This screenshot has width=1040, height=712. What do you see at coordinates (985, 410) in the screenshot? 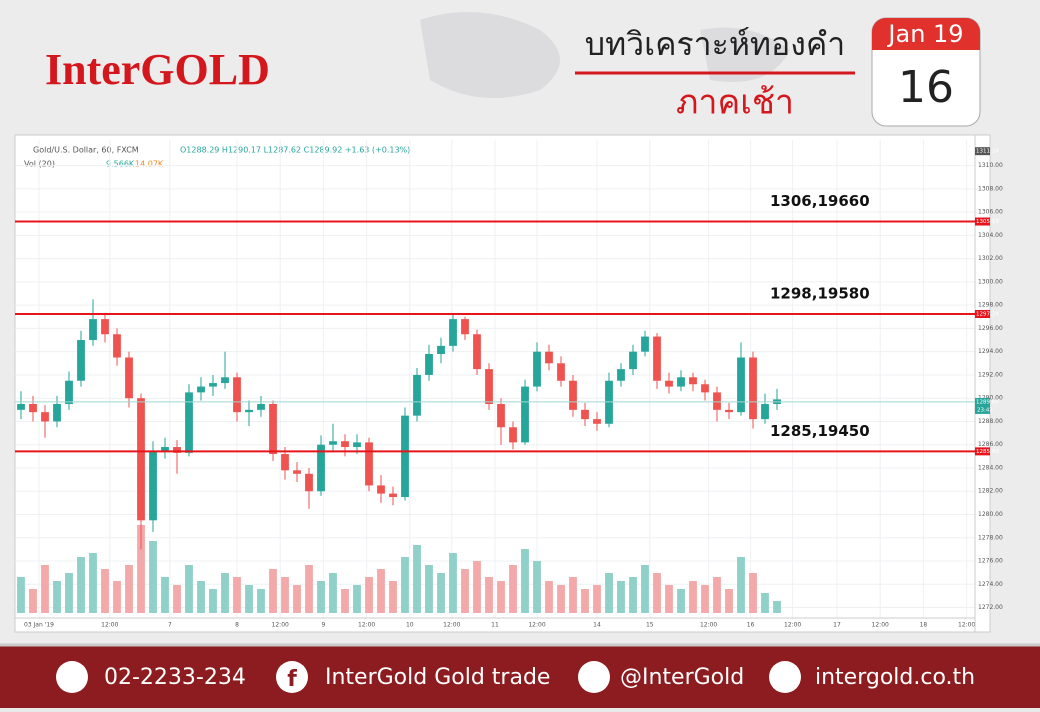
I see `countdown: 23:42` at bounding box center [985, 410].